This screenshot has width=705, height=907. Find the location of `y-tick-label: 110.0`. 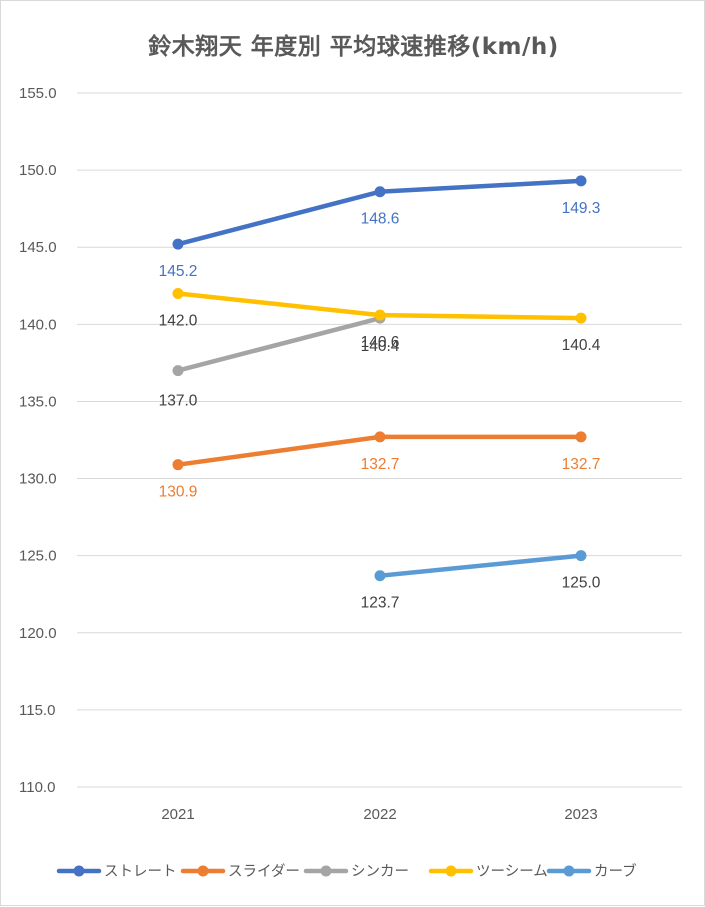

y-tick-label: 110.0 is located at coordinates (37, 787).